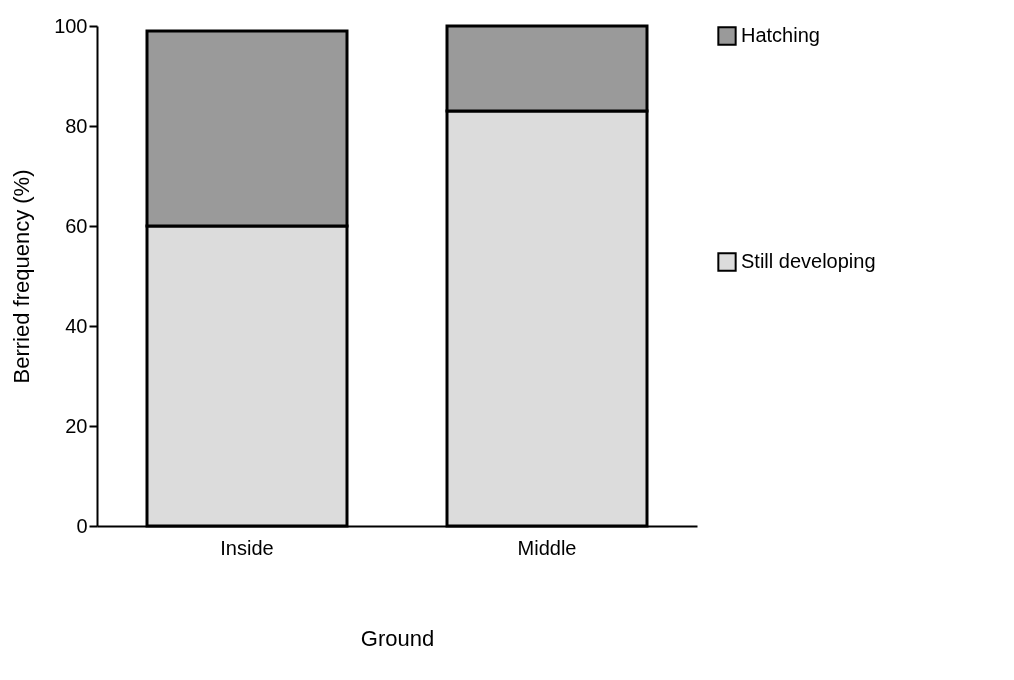  Describe the element at coordinates (808, 261) in the screenshot. I see `legend-label: Still developing` at that location.